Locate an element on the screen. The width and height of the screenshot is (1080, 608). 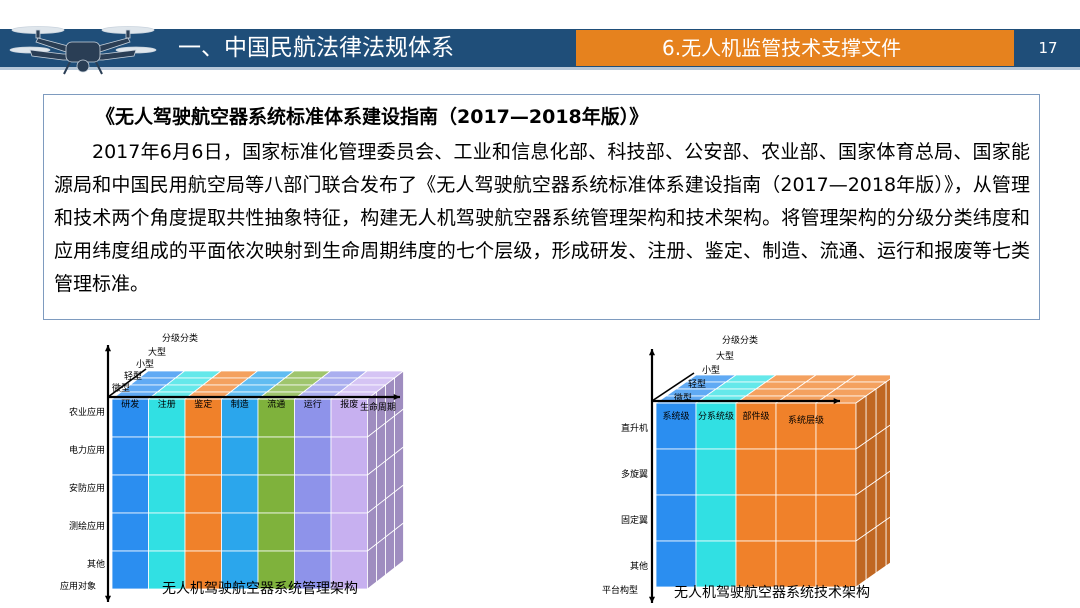
application-label: 农业应用 is located at coordinates (87, 412).